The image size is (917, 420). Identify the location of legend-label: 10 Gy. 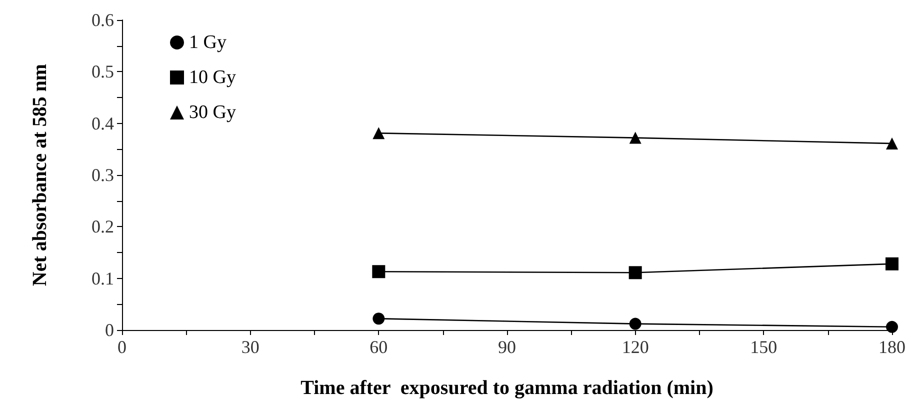
(212, 77).